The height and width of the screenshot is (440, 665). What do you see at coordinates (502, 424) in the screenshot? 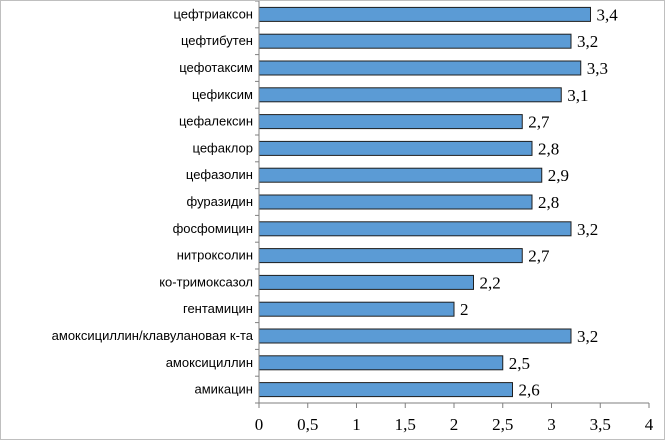
I see `x-tick-label-5: 2,5` at bounding box center [502, 424].